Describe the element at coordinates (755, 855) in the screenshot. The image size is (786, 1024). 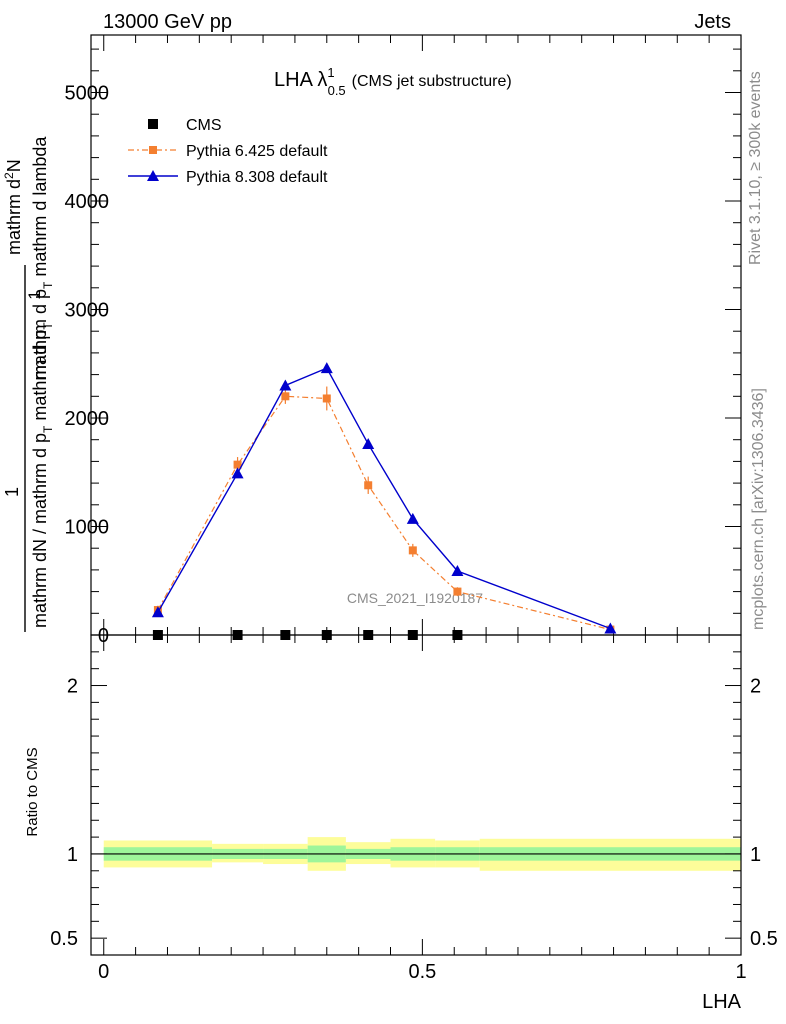
I see `ratio-tick-label-right: 1` at that location.